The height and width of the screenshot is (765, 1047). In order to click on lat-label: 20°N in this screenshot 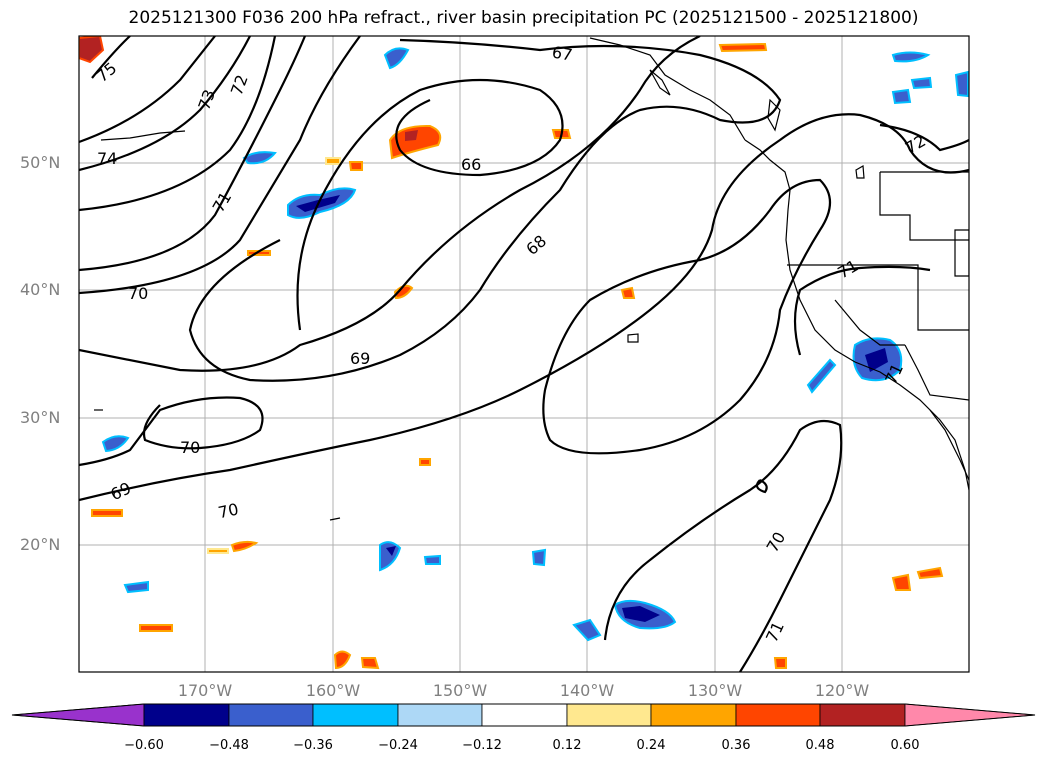, I will do `click(40, 544)`.